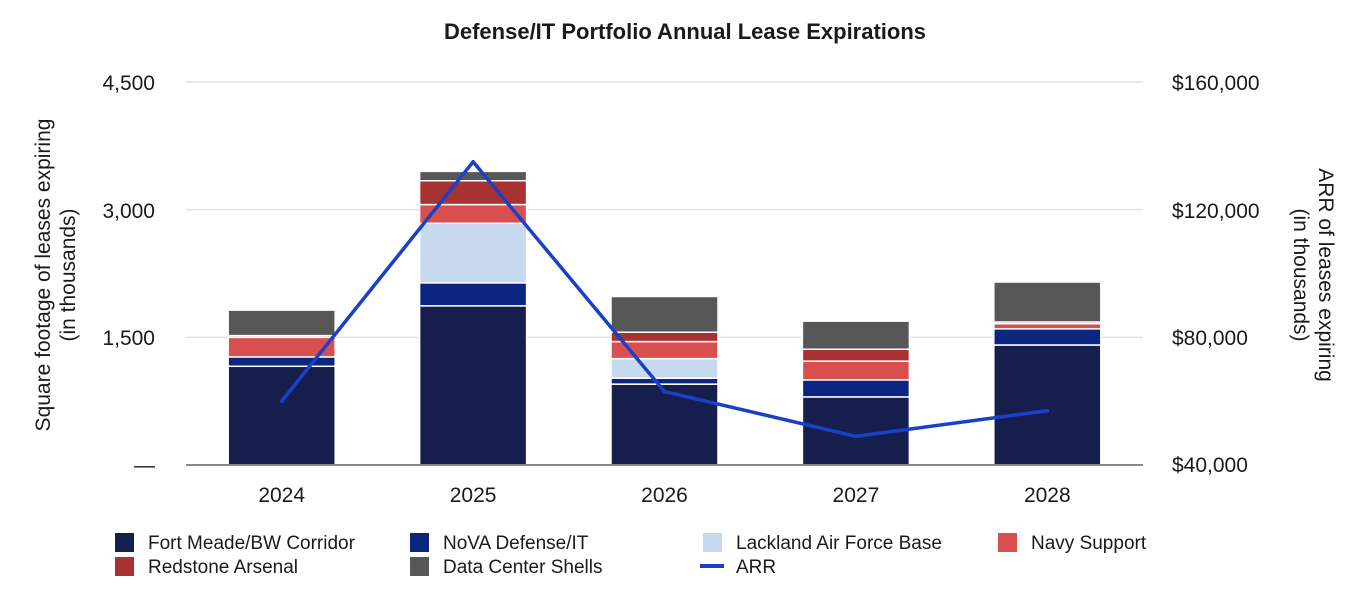  I want to click on y-right-tick-40000: $40,000, so click(1210, 465).